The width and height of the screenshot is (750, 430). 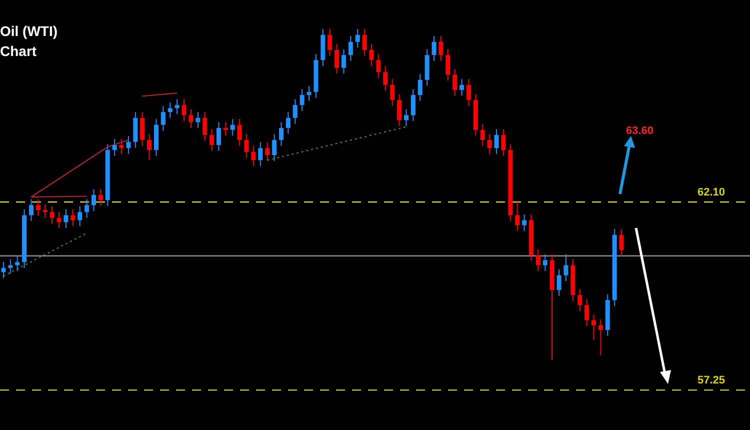 I want to click on ref-line-label: 57.25, so click(x=711, y=380).